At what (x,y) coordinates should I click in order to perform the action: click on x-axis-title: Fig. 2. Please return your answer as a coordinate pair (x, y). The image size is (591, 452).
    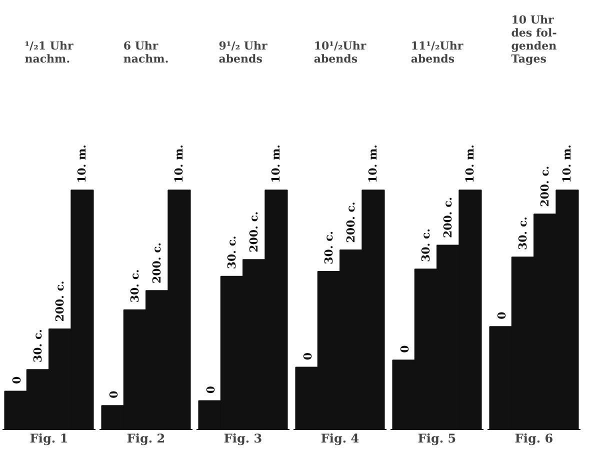
    Looking at the image, I should click on (146, 439).